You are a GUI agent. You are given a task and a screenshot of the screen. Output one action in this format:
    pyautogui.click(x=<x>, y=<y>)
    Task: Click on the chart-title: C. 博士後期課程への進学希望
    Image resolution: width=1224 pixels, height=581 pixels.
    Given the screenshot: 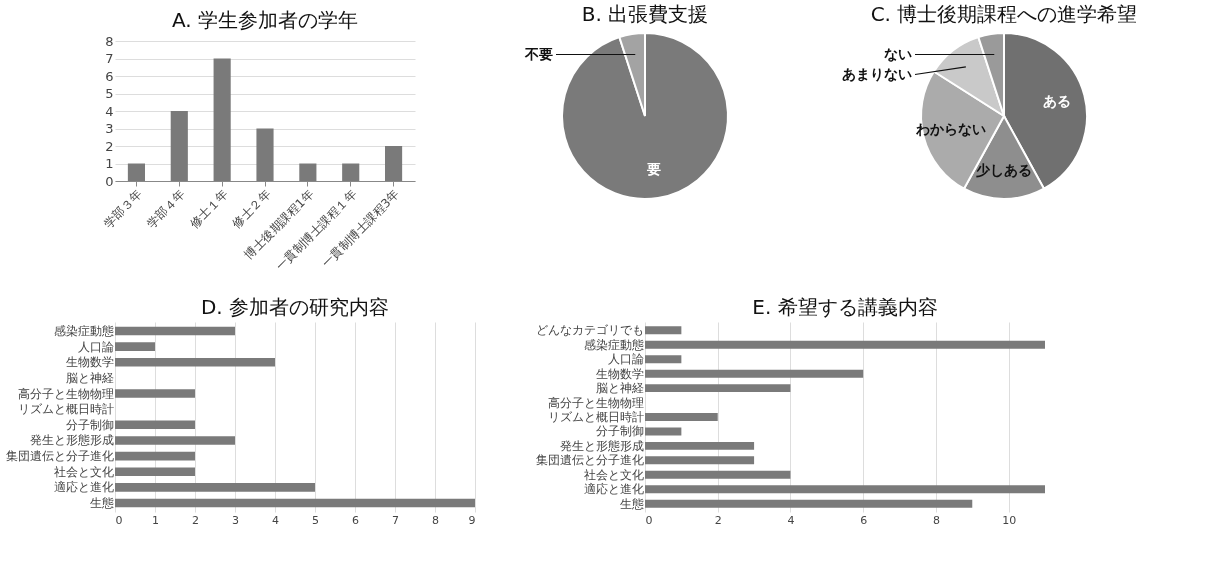 What is the action you would take?
    pyautogui.click(x=1004, y=14)
    